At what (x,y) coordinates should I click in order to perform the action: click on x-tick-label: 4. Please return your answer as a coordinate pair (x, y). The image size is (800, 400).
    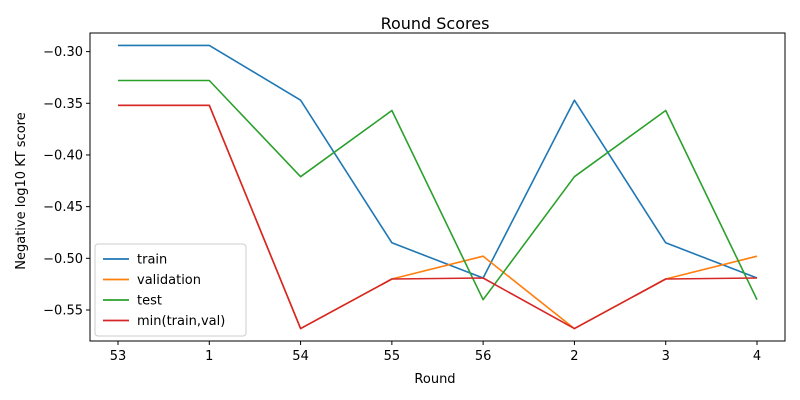
    Looking at the image, I should click on (757, 356).